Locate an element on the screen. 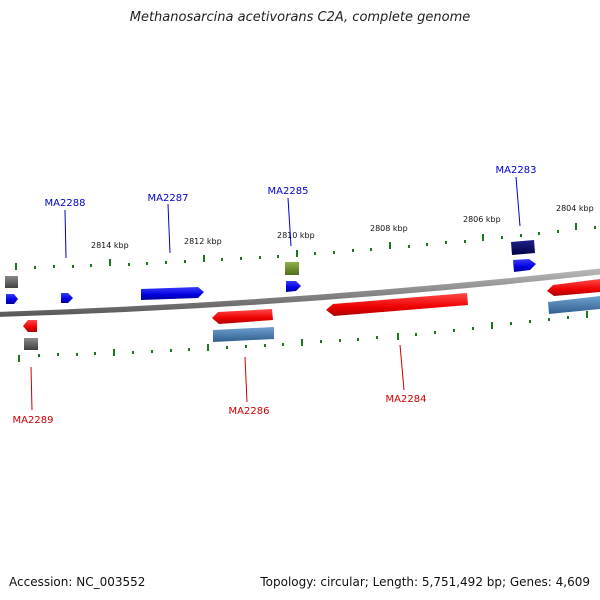 This screenshot has height=600, width=600. ruler-label: 2804 kbp is located at coordinates (575, 208).